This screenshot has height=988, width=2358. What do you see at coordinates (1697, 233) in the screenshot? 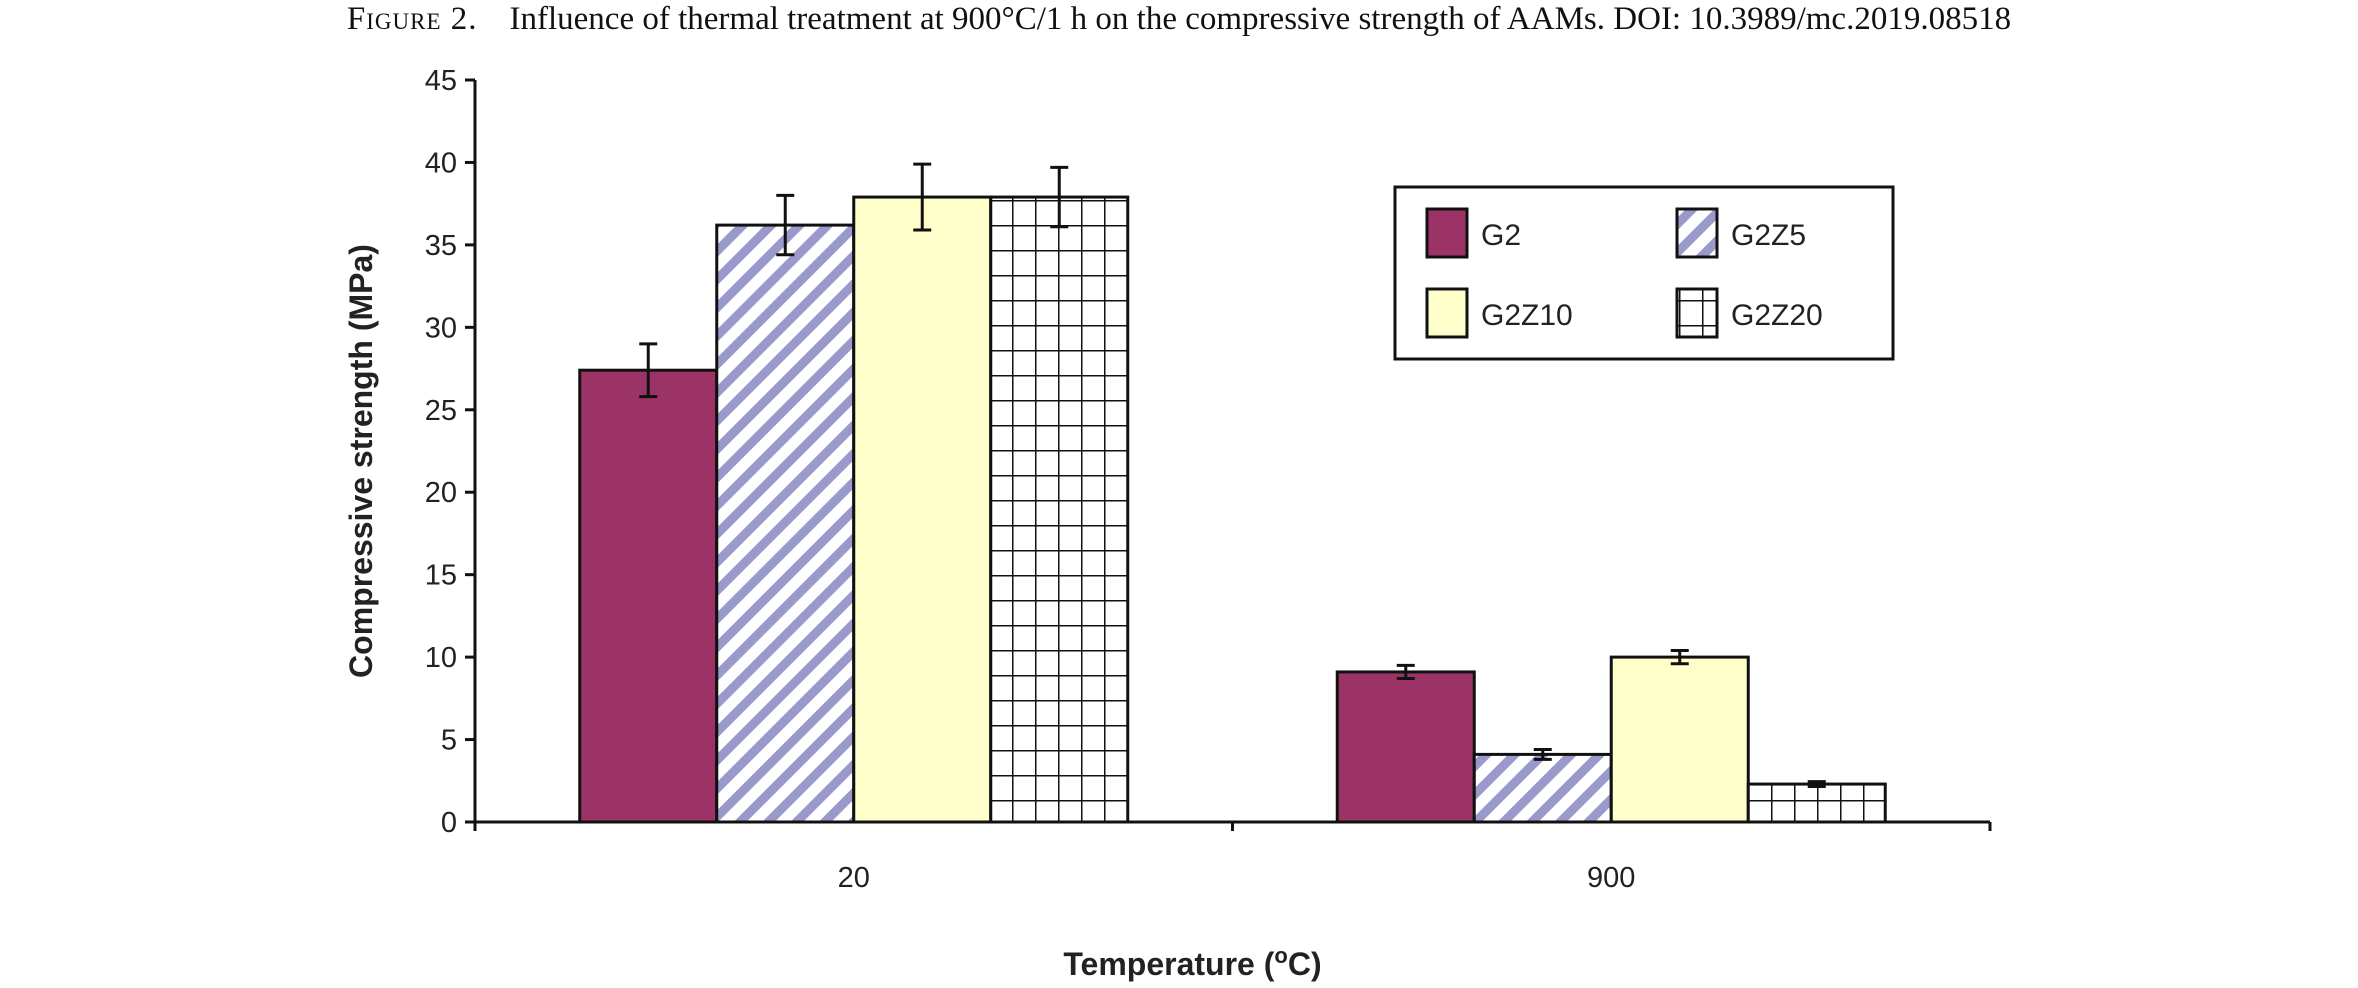
I see `legend-swatch-g2z5` at bounding box center [1697, 233].